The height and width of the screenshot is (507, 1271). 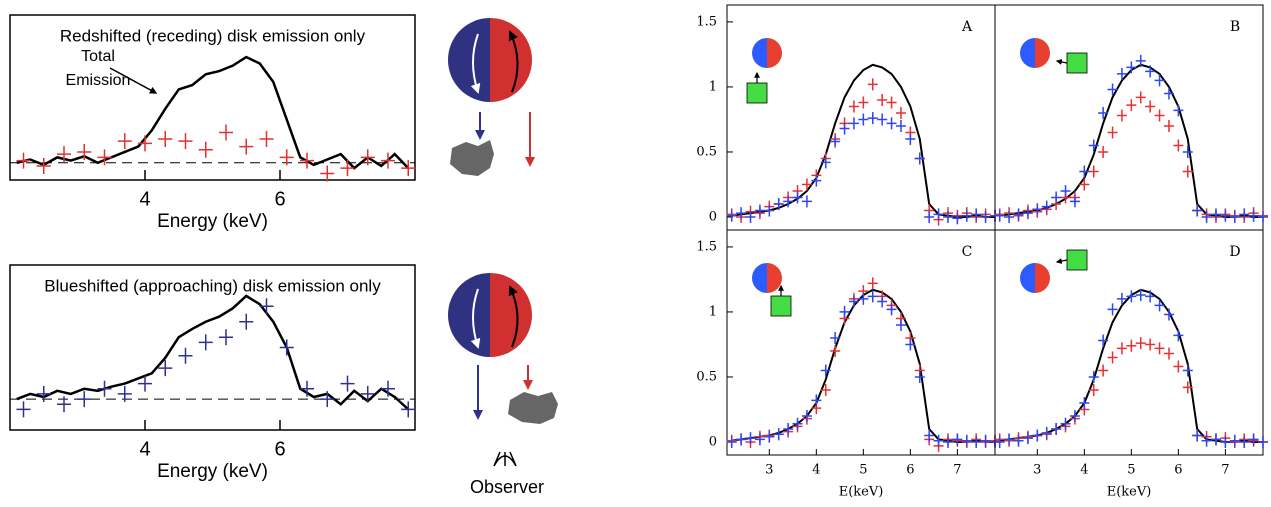 I want to click on panel: B, so click(x=1131, y=117).